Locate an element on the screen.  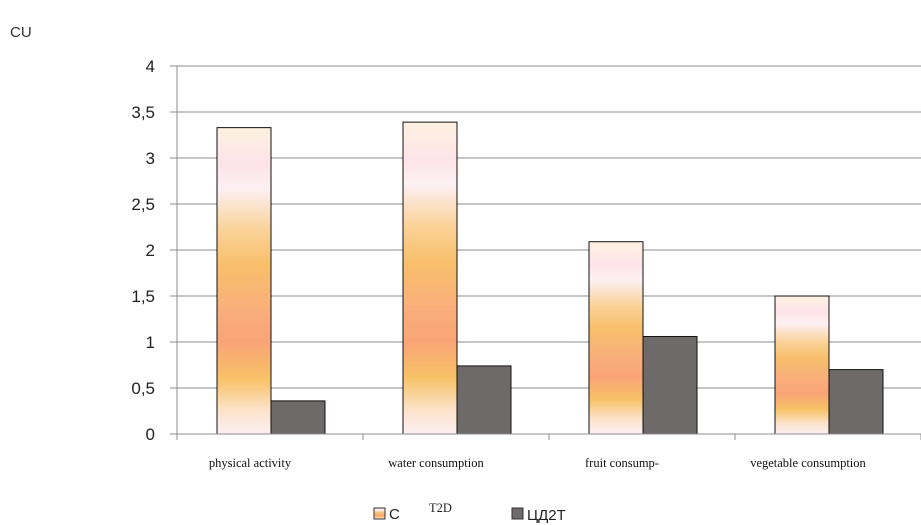
legend-label-series-2: ЦД2Т is located at coordinates (546, 515).